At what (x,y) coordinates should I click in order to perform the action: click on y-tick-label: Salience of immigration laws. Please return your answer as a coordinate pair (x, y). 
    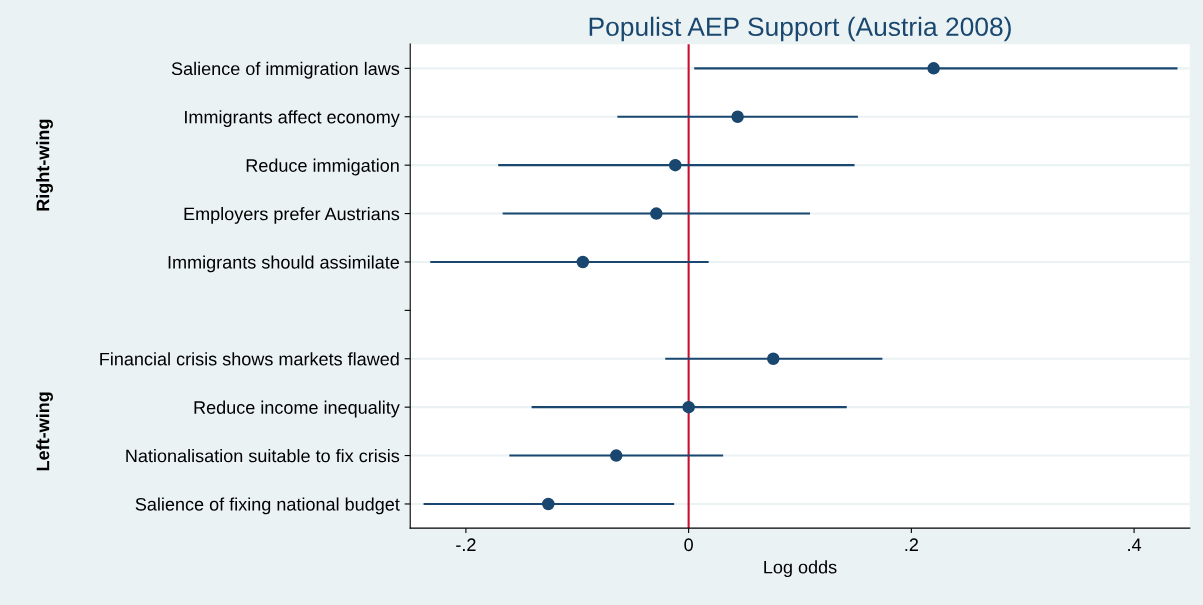
    Looking at the image, I should click on (285, 70).